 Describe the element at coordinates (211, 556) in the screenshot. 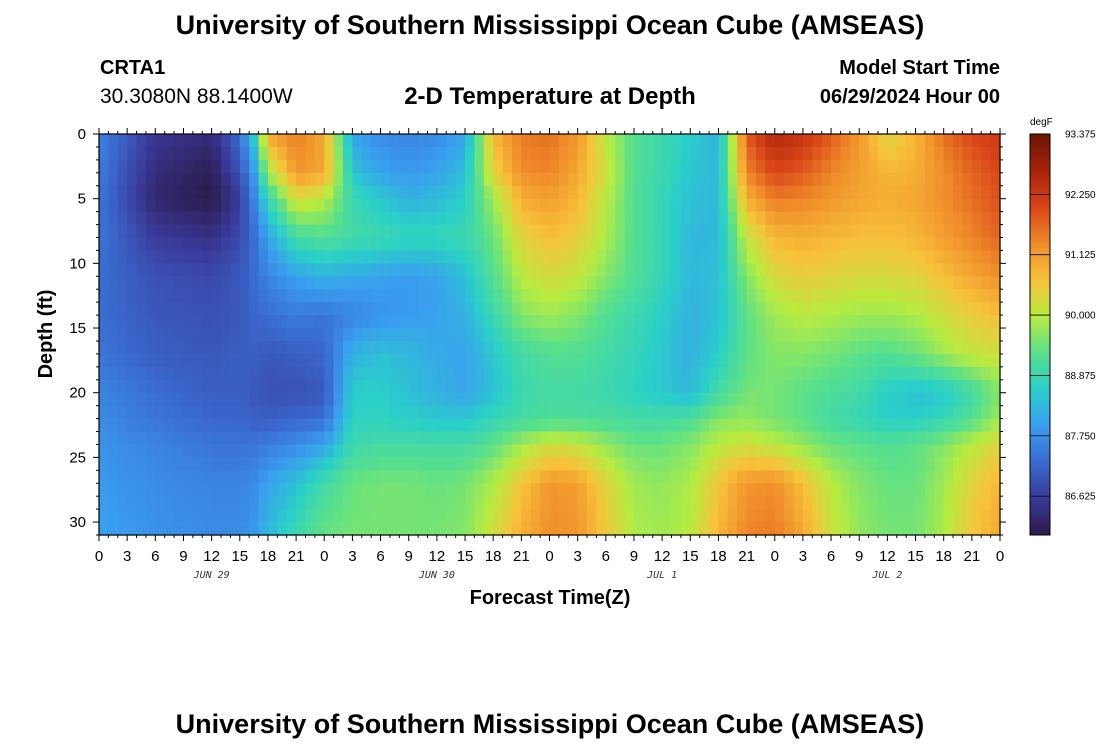

I see `x-tick-label: 12` at that location.